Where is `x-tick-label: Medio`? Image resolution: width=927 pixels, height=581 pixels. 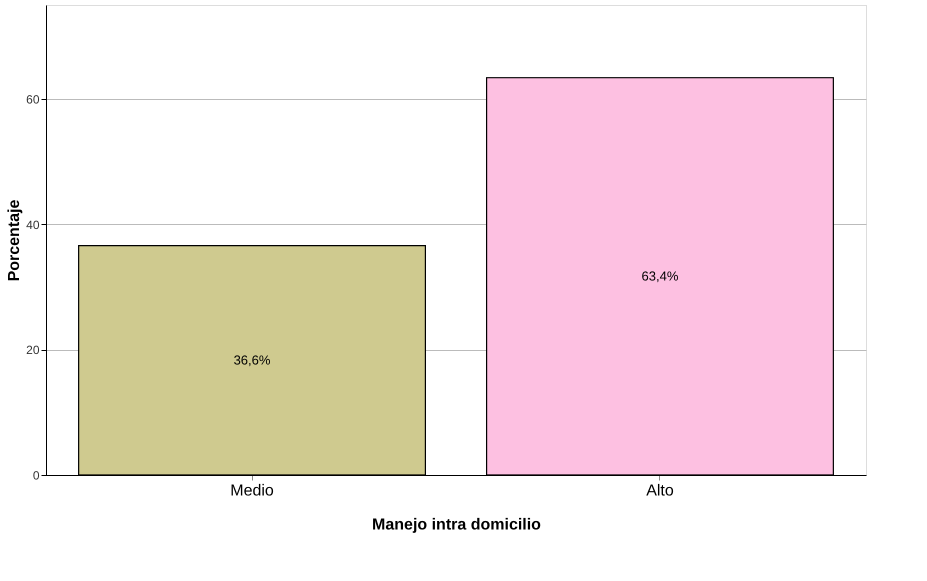 x-tick-label: Medio is located at coordinates (252, 491).